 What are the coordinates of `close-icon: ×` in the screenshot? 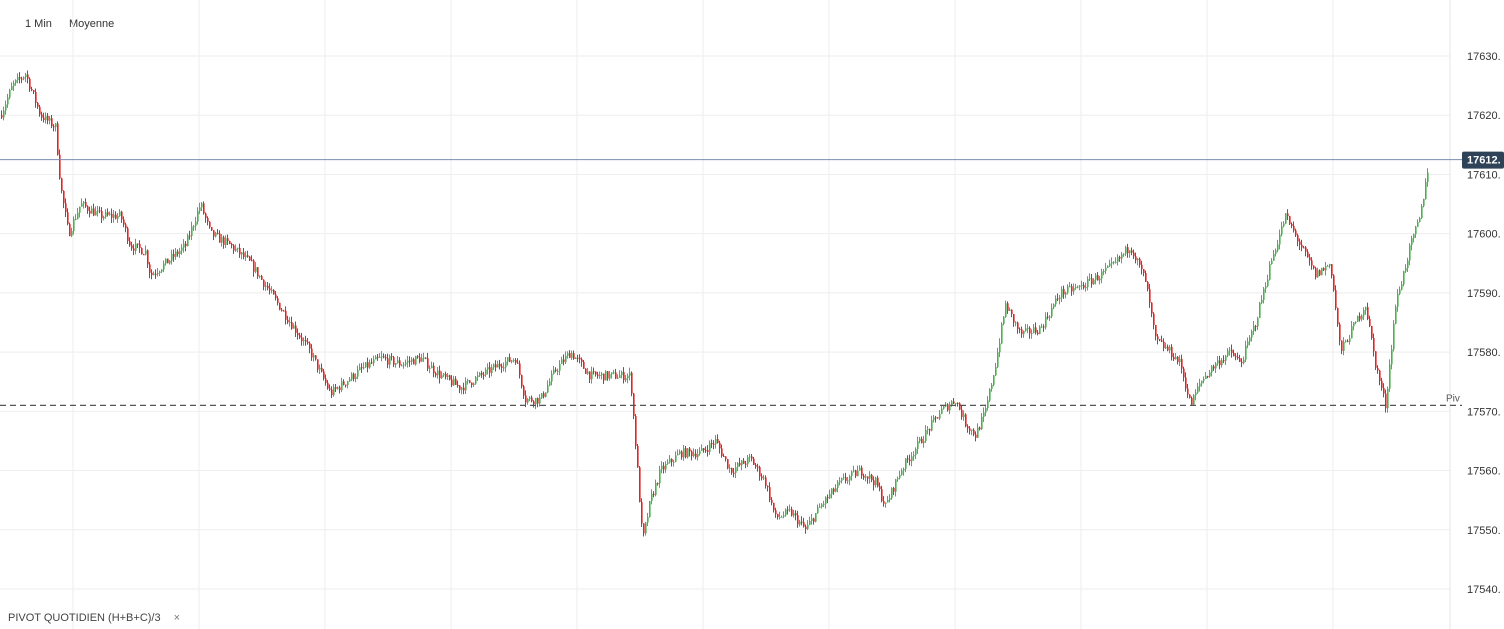 It's located at (177, 618).